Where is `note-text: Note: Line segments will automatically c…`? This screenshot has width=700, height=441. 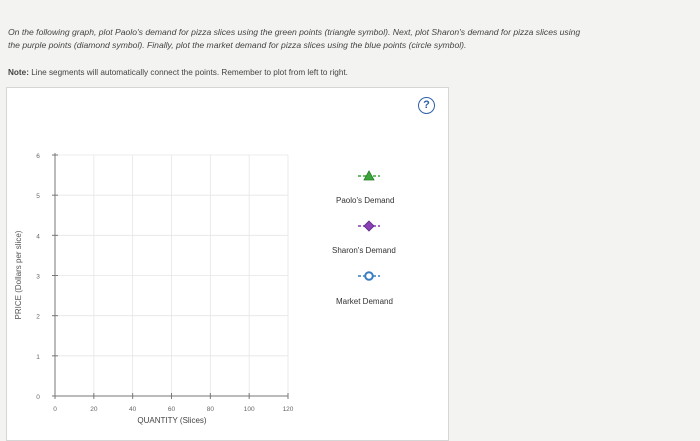
note-text: Note: Line segments will automatically c… is located at coordinates (348, 72).